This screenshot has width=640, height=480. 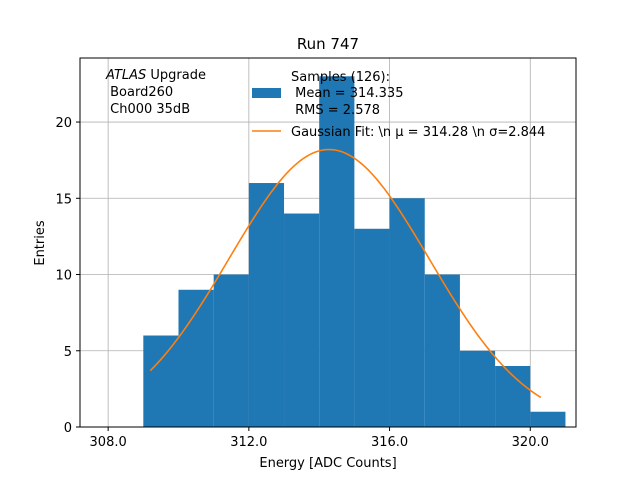 I want to click on x-axis-ticks: 308.0 312.0 316.0 320.0, so click(x=319, y=438).